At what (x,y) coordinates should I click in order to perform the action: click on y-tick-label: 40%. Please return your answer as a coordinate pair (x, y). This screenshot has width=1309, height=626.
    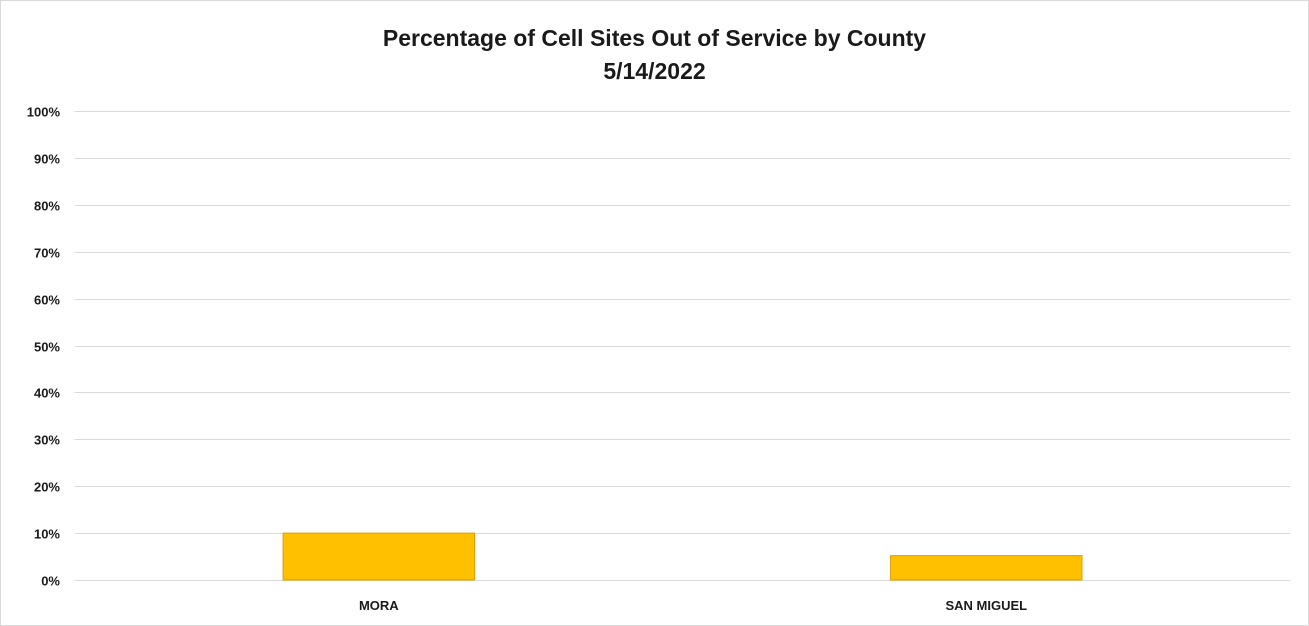
    Looking at the image, I should click on (47, 393).